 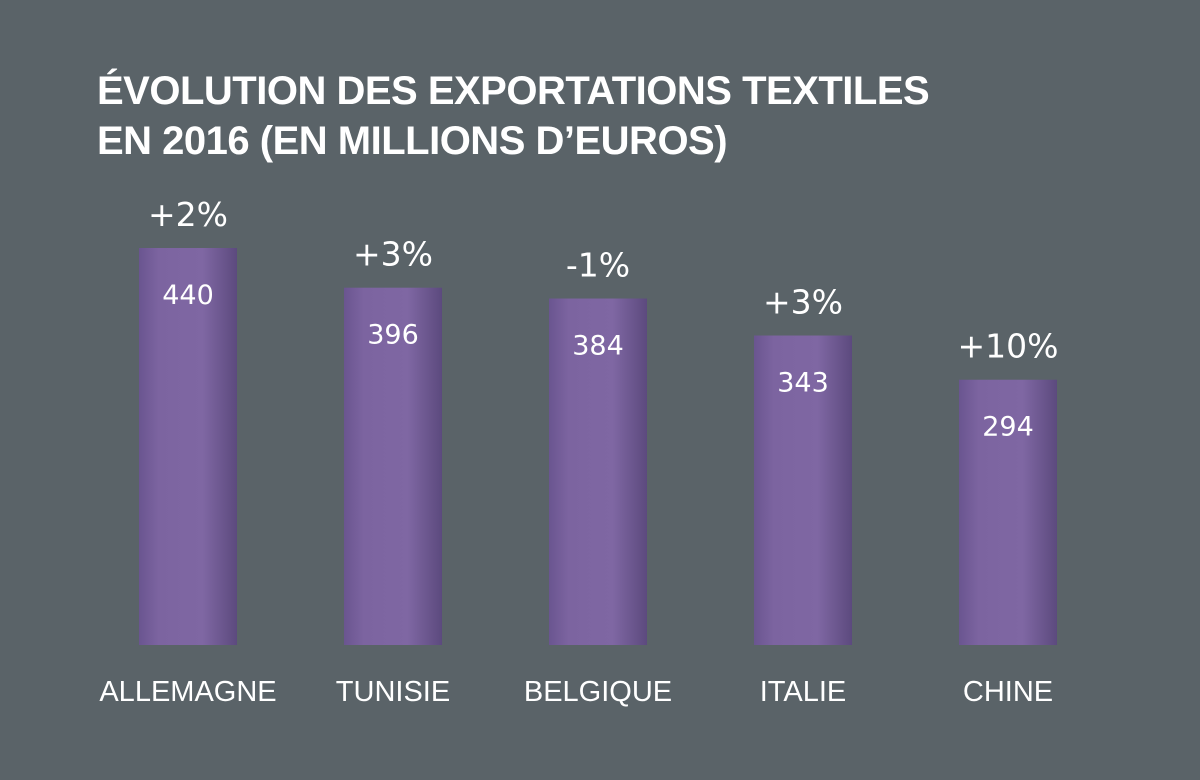 I want to click on category-label-chine: CHINE, so click(x=1008, y=692).